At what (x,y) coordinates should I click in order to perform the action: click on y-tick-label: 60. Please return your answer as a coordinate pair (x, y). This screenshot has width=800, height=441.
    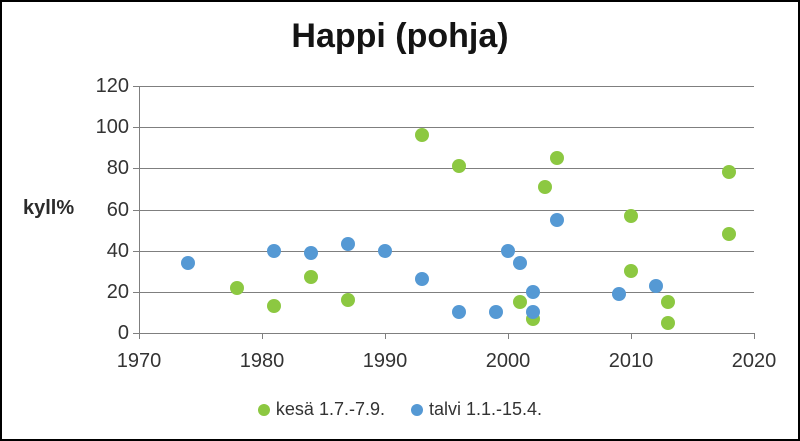
    Looking at the image, I should click on (117, 209).